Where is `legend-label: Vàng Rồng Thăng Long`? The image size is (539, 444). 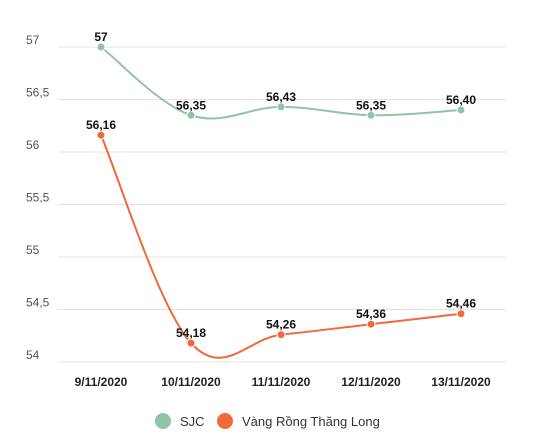
legend-label: Vàng Rồng Thăng Long is located at coordinates (311, 421).